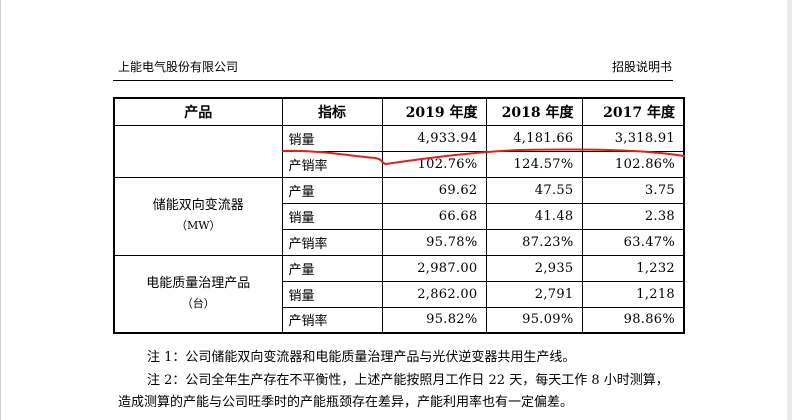  Describe the element at coordinates (534, 242) in the screenshot. I see `value-2018: 87.23%` at that location.